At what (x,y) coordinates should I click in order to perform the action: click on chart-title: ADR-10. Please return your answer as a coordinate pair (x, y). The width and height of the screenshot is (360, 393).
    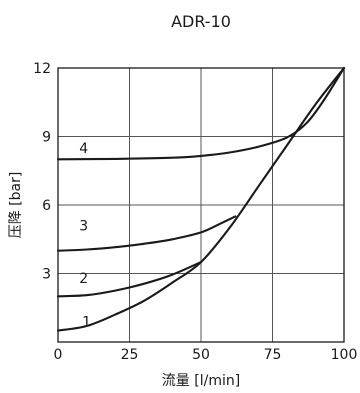
    Looking at the image, I should click on (201, 21).